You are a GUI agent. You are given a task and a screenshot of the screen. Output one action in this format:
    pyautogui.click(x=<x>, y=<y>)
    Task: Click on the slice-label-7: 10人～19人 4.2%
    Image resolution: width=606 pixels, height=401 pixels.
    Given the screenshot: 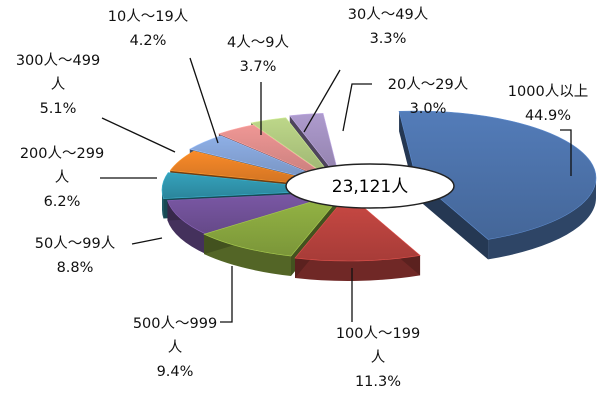 What is the action you would take?
    pyautogui.click(x=148, y=28)
    